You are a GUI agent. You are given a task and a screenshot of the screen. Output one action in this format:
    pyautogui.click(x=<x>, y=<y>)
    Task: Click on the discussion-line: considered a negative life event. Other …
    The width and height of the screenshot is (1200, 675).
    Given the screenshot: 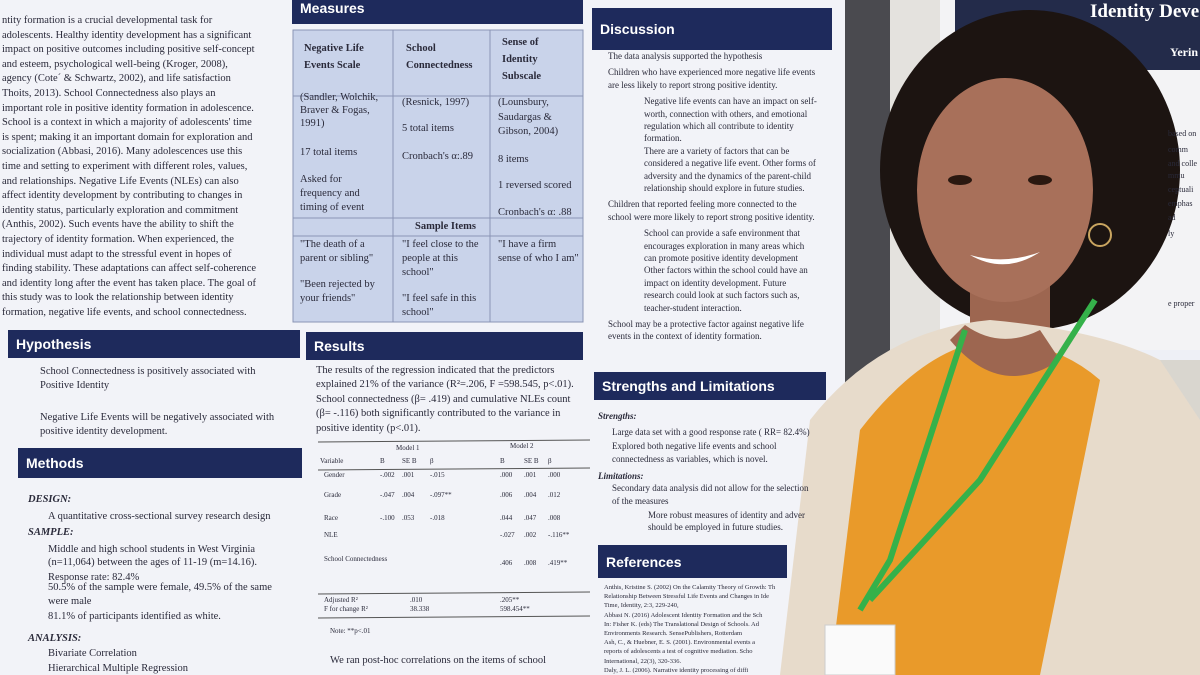 What is the action you would take?
    pyautogui.click(x=730, y=163)
    